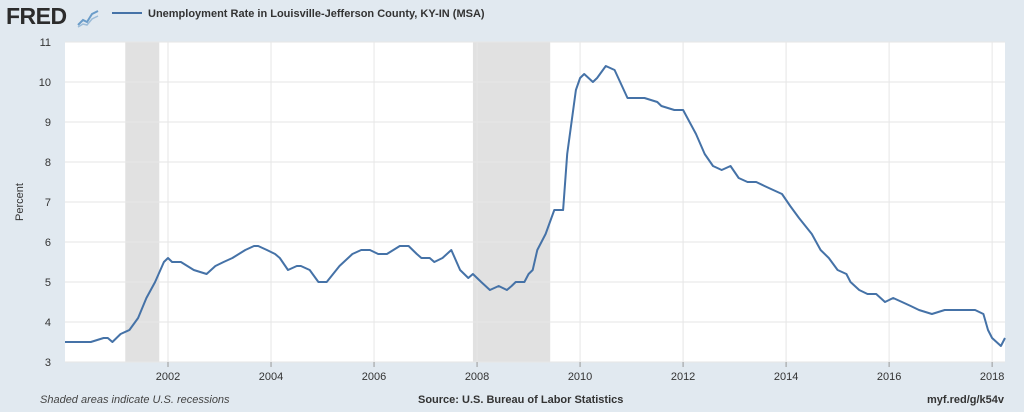 This screenshot has width=1024, height=412. What do you see at coordinates (48, 243) in the screenshot?
I see `y-tick-label: 6` at bounding box center [48, 243].